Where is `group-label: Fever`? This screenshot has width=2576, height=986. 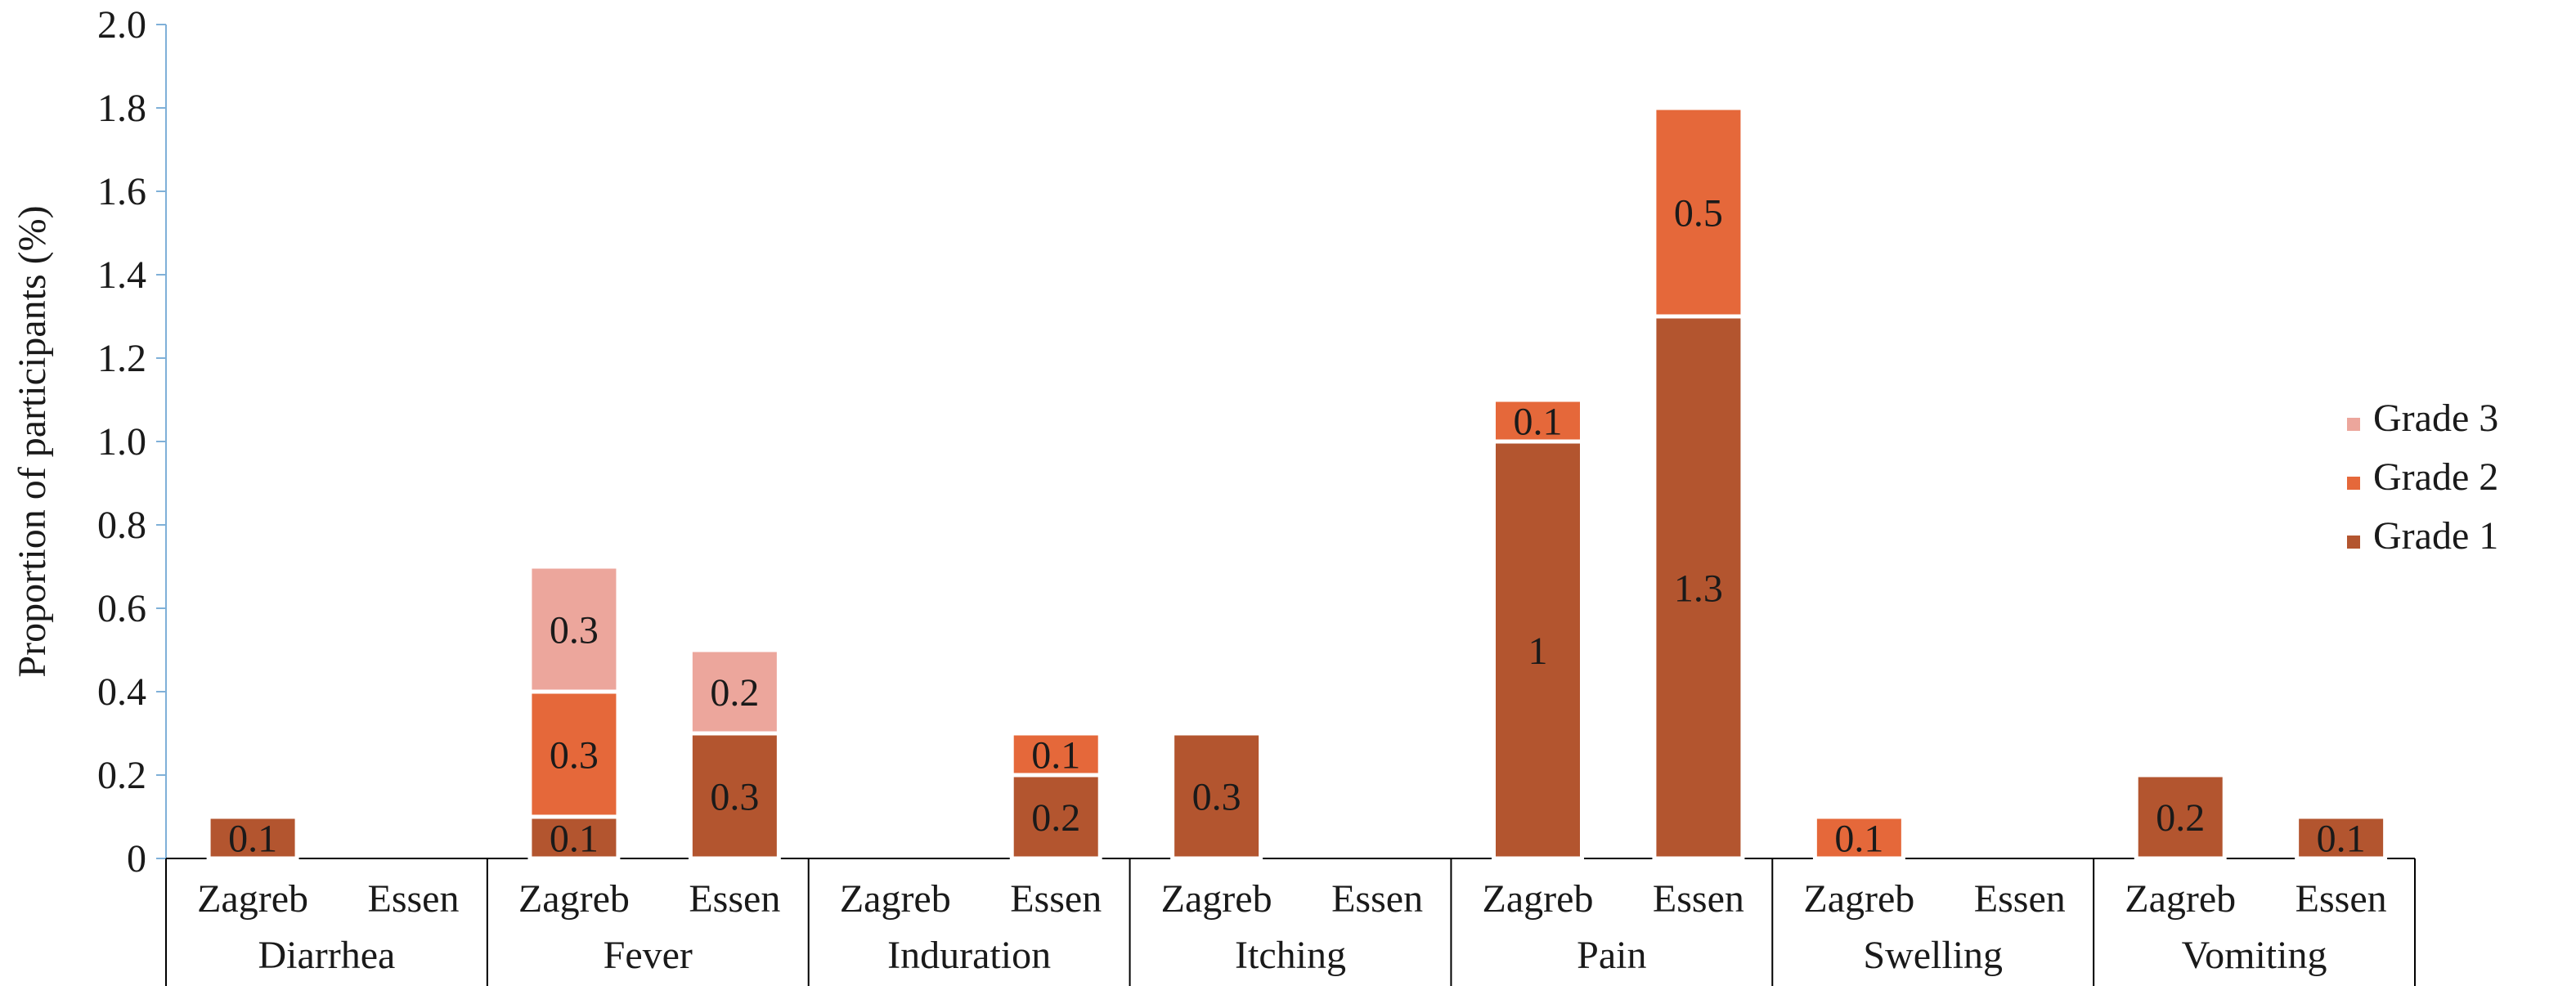 group-label: Fever is located at coordinates (649, 955).